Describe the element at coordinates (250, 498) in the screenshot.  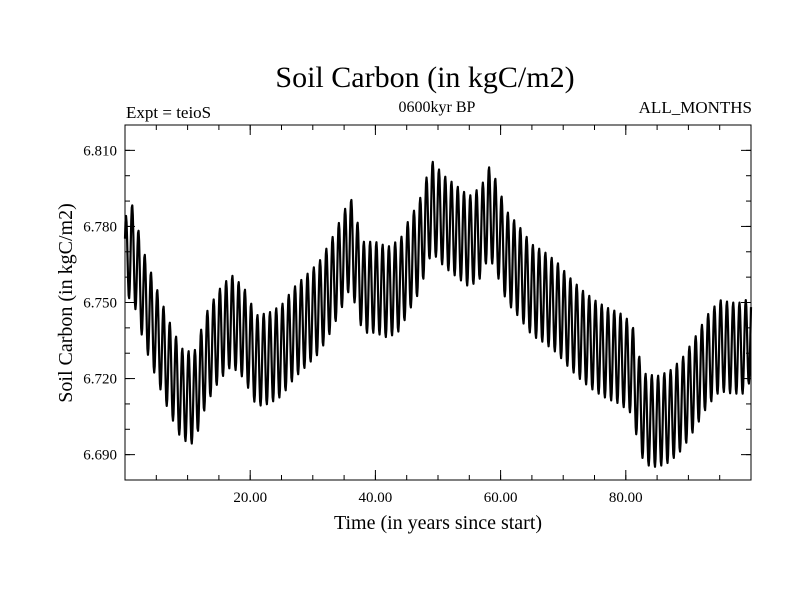
I see `x-tick-label: 20.00` at that location.